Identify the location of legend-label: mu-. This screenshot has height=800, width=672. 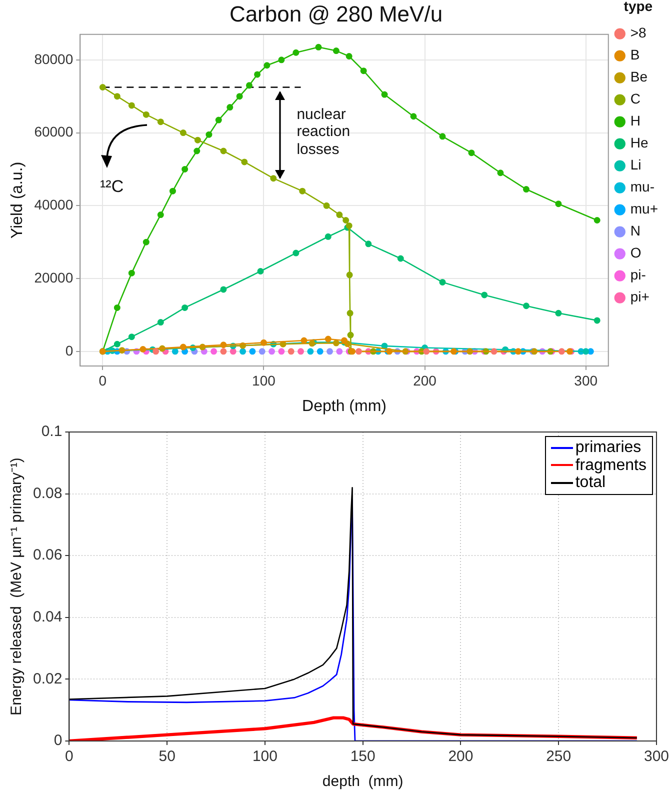
(642, 186).